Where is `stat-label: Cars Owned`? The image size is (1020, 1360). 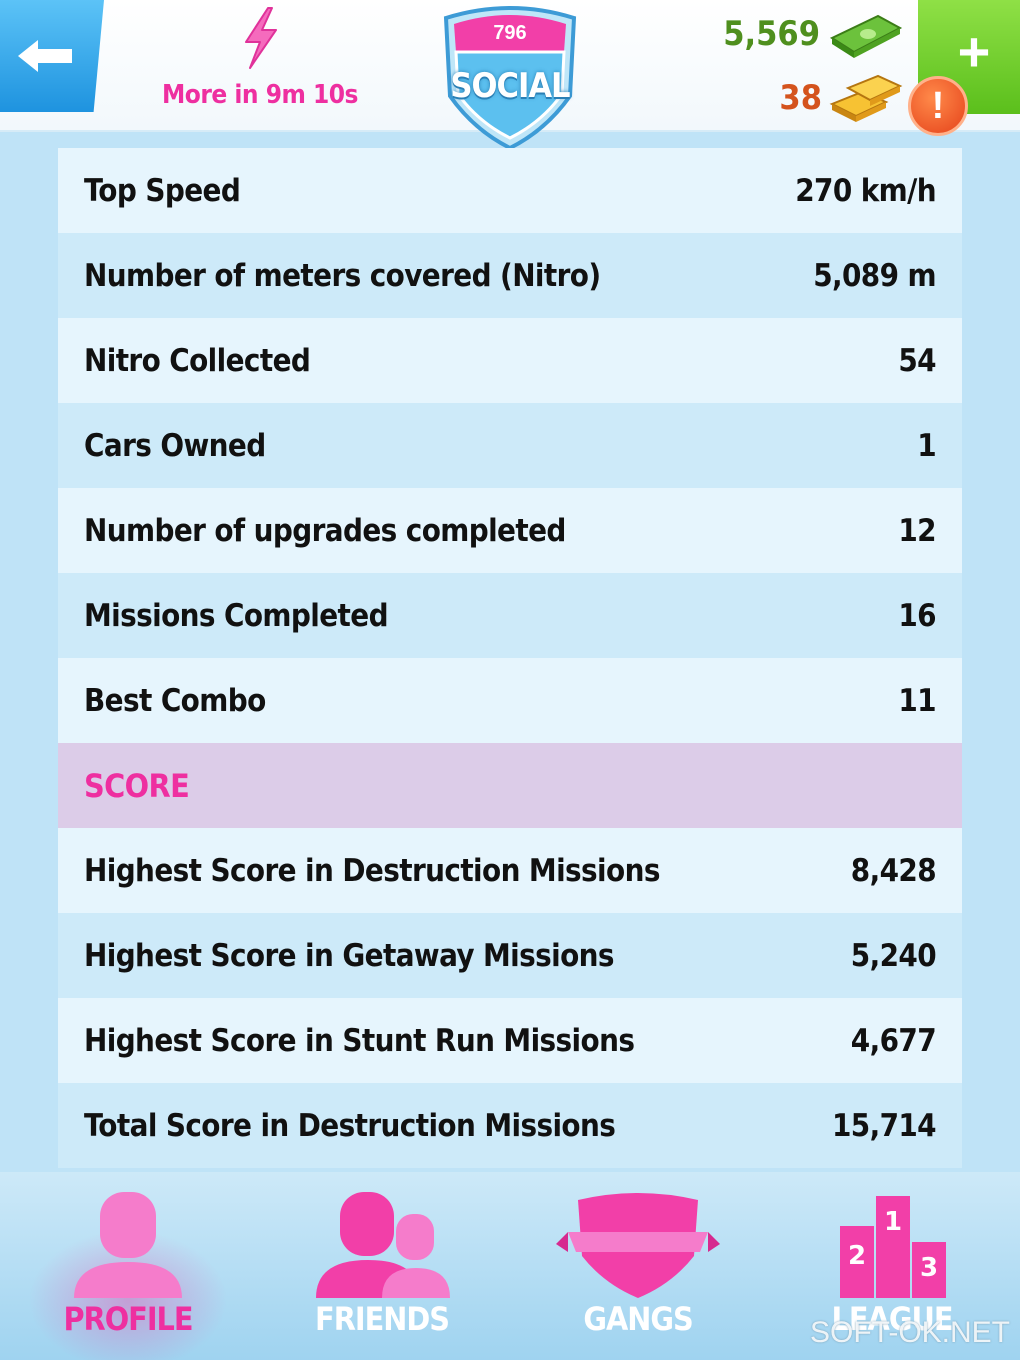 stat-label: Cars Owned is located at coordinates (175, 445).